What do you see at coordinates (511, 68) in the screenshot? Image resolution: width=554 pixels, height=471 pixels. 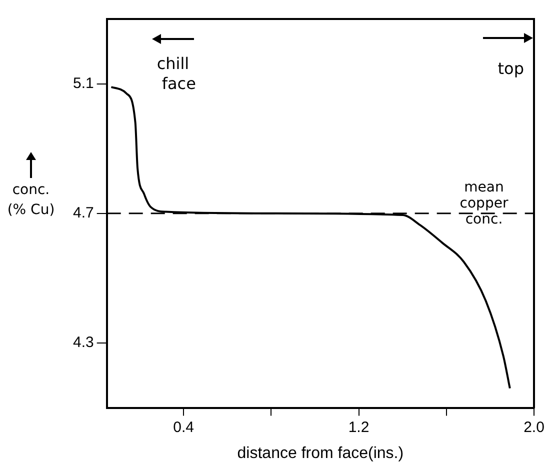 I see `annotation: top` at bounding box center [511, 68].